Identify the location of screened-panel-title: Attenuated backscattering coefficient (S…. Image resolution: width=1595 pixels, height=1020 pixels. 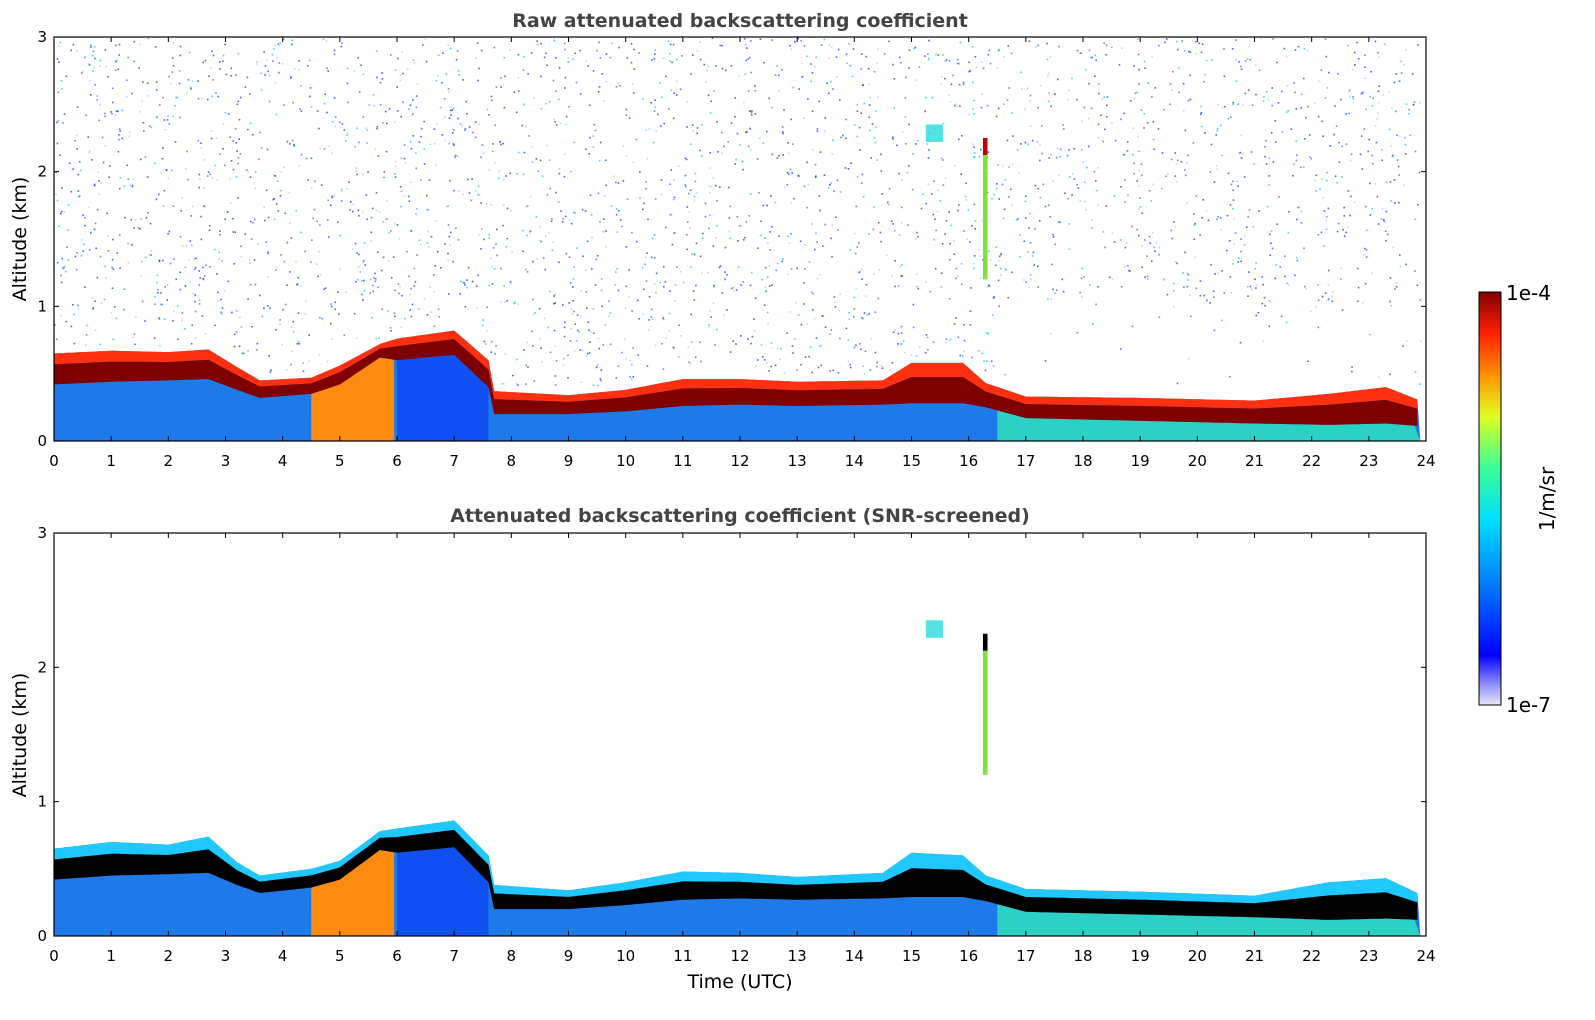
(740, 516).